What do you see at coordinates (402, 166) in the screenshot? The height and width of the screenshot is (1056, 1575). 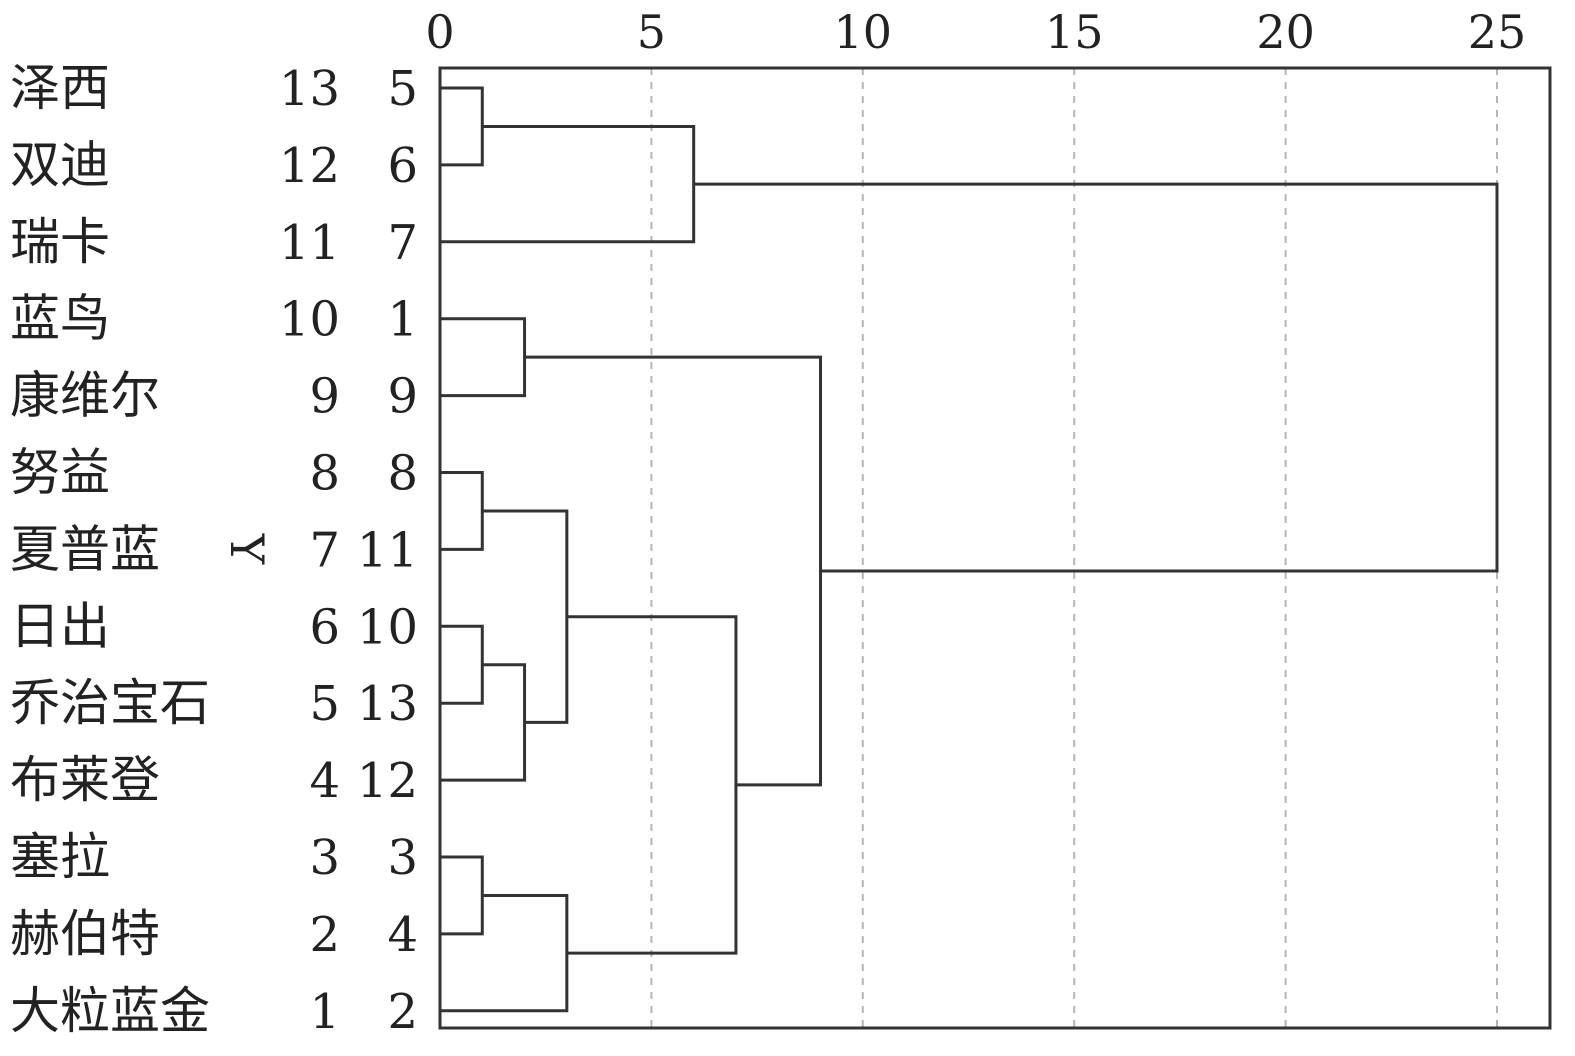 I see `row-case-label: 6` at bounding box center [402, 166].